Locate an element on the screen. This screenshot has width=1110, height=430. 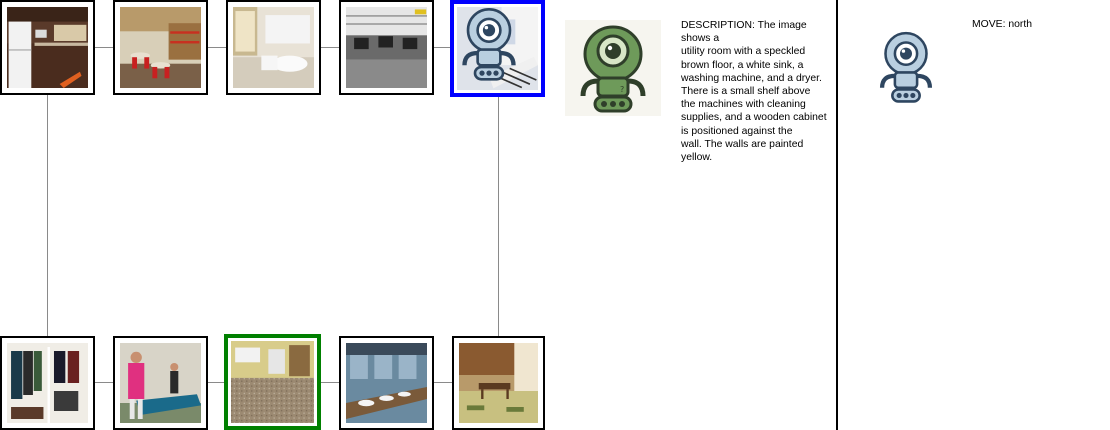
room-tile-ping-pong is located at coordinates (160, 383).